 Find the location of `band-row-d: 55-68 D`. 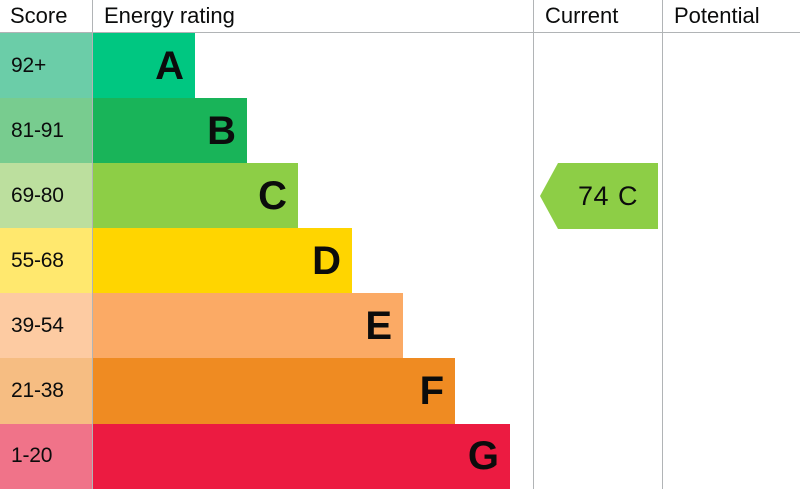

band-row-d: 55-68 D is located at coordinates (266, 261).